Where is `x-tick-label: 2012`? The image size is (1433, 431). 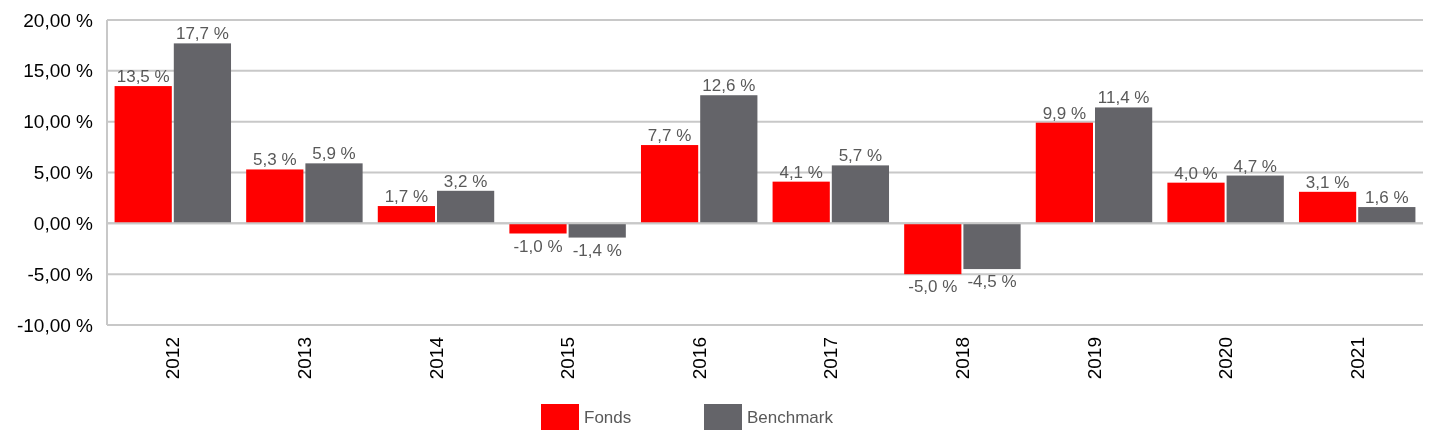
x-tick-label: 2012 is located at coordinates (173, 358).